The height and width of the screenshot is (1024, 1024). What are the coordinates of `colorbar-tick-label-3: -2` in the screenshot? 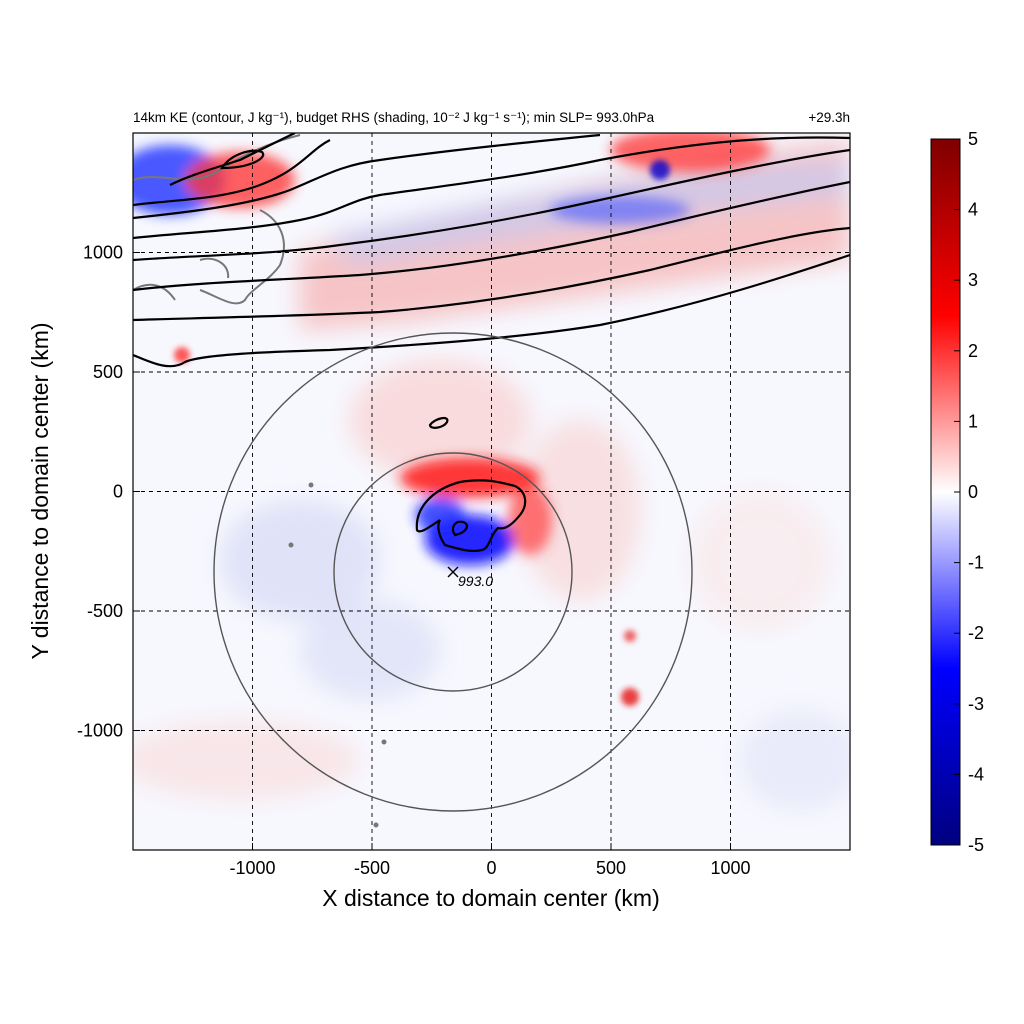 It's located at (976, 633).